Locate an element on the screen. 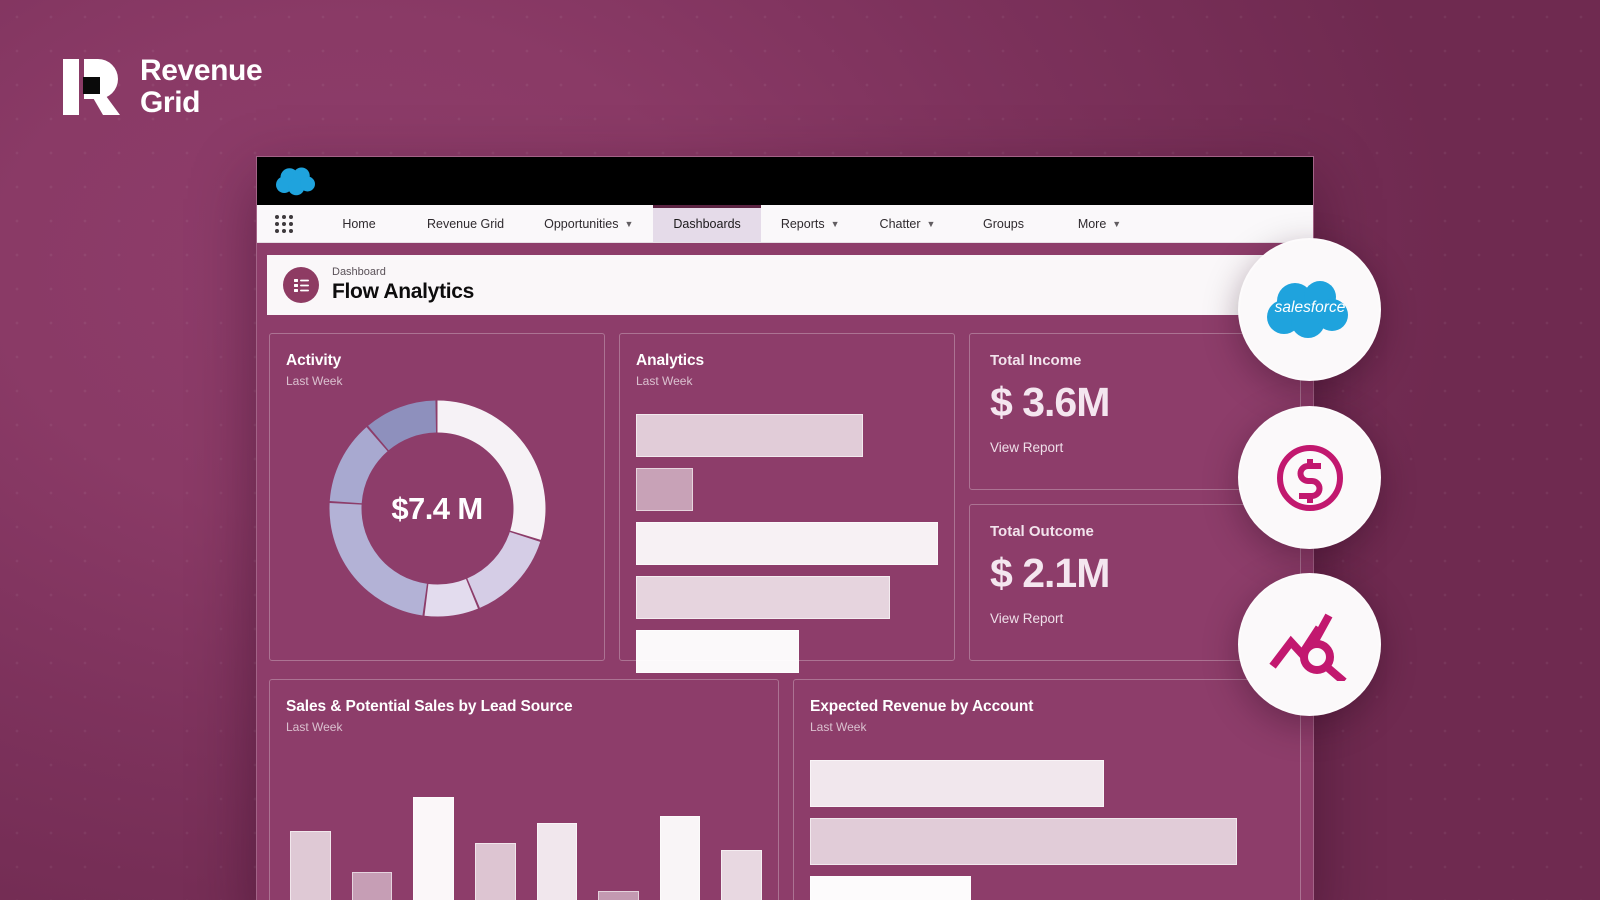 The width and height of the screenshot is (1600, 900). nav-item-more: More ▼ is located at coordinates (1100, 223).